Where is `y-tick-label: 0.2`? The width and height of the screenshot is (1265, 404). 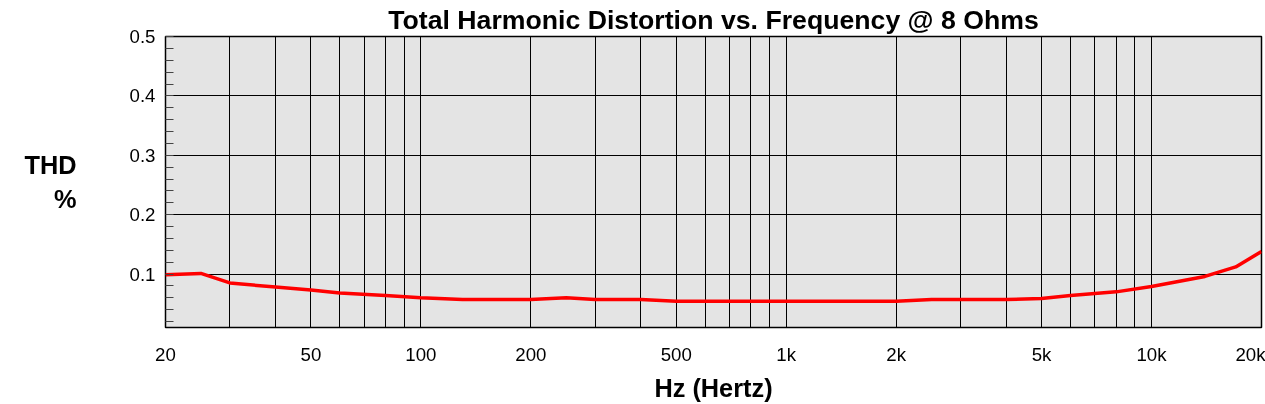
y-tick-label: 0.2 is located at coordinates (142, 215).